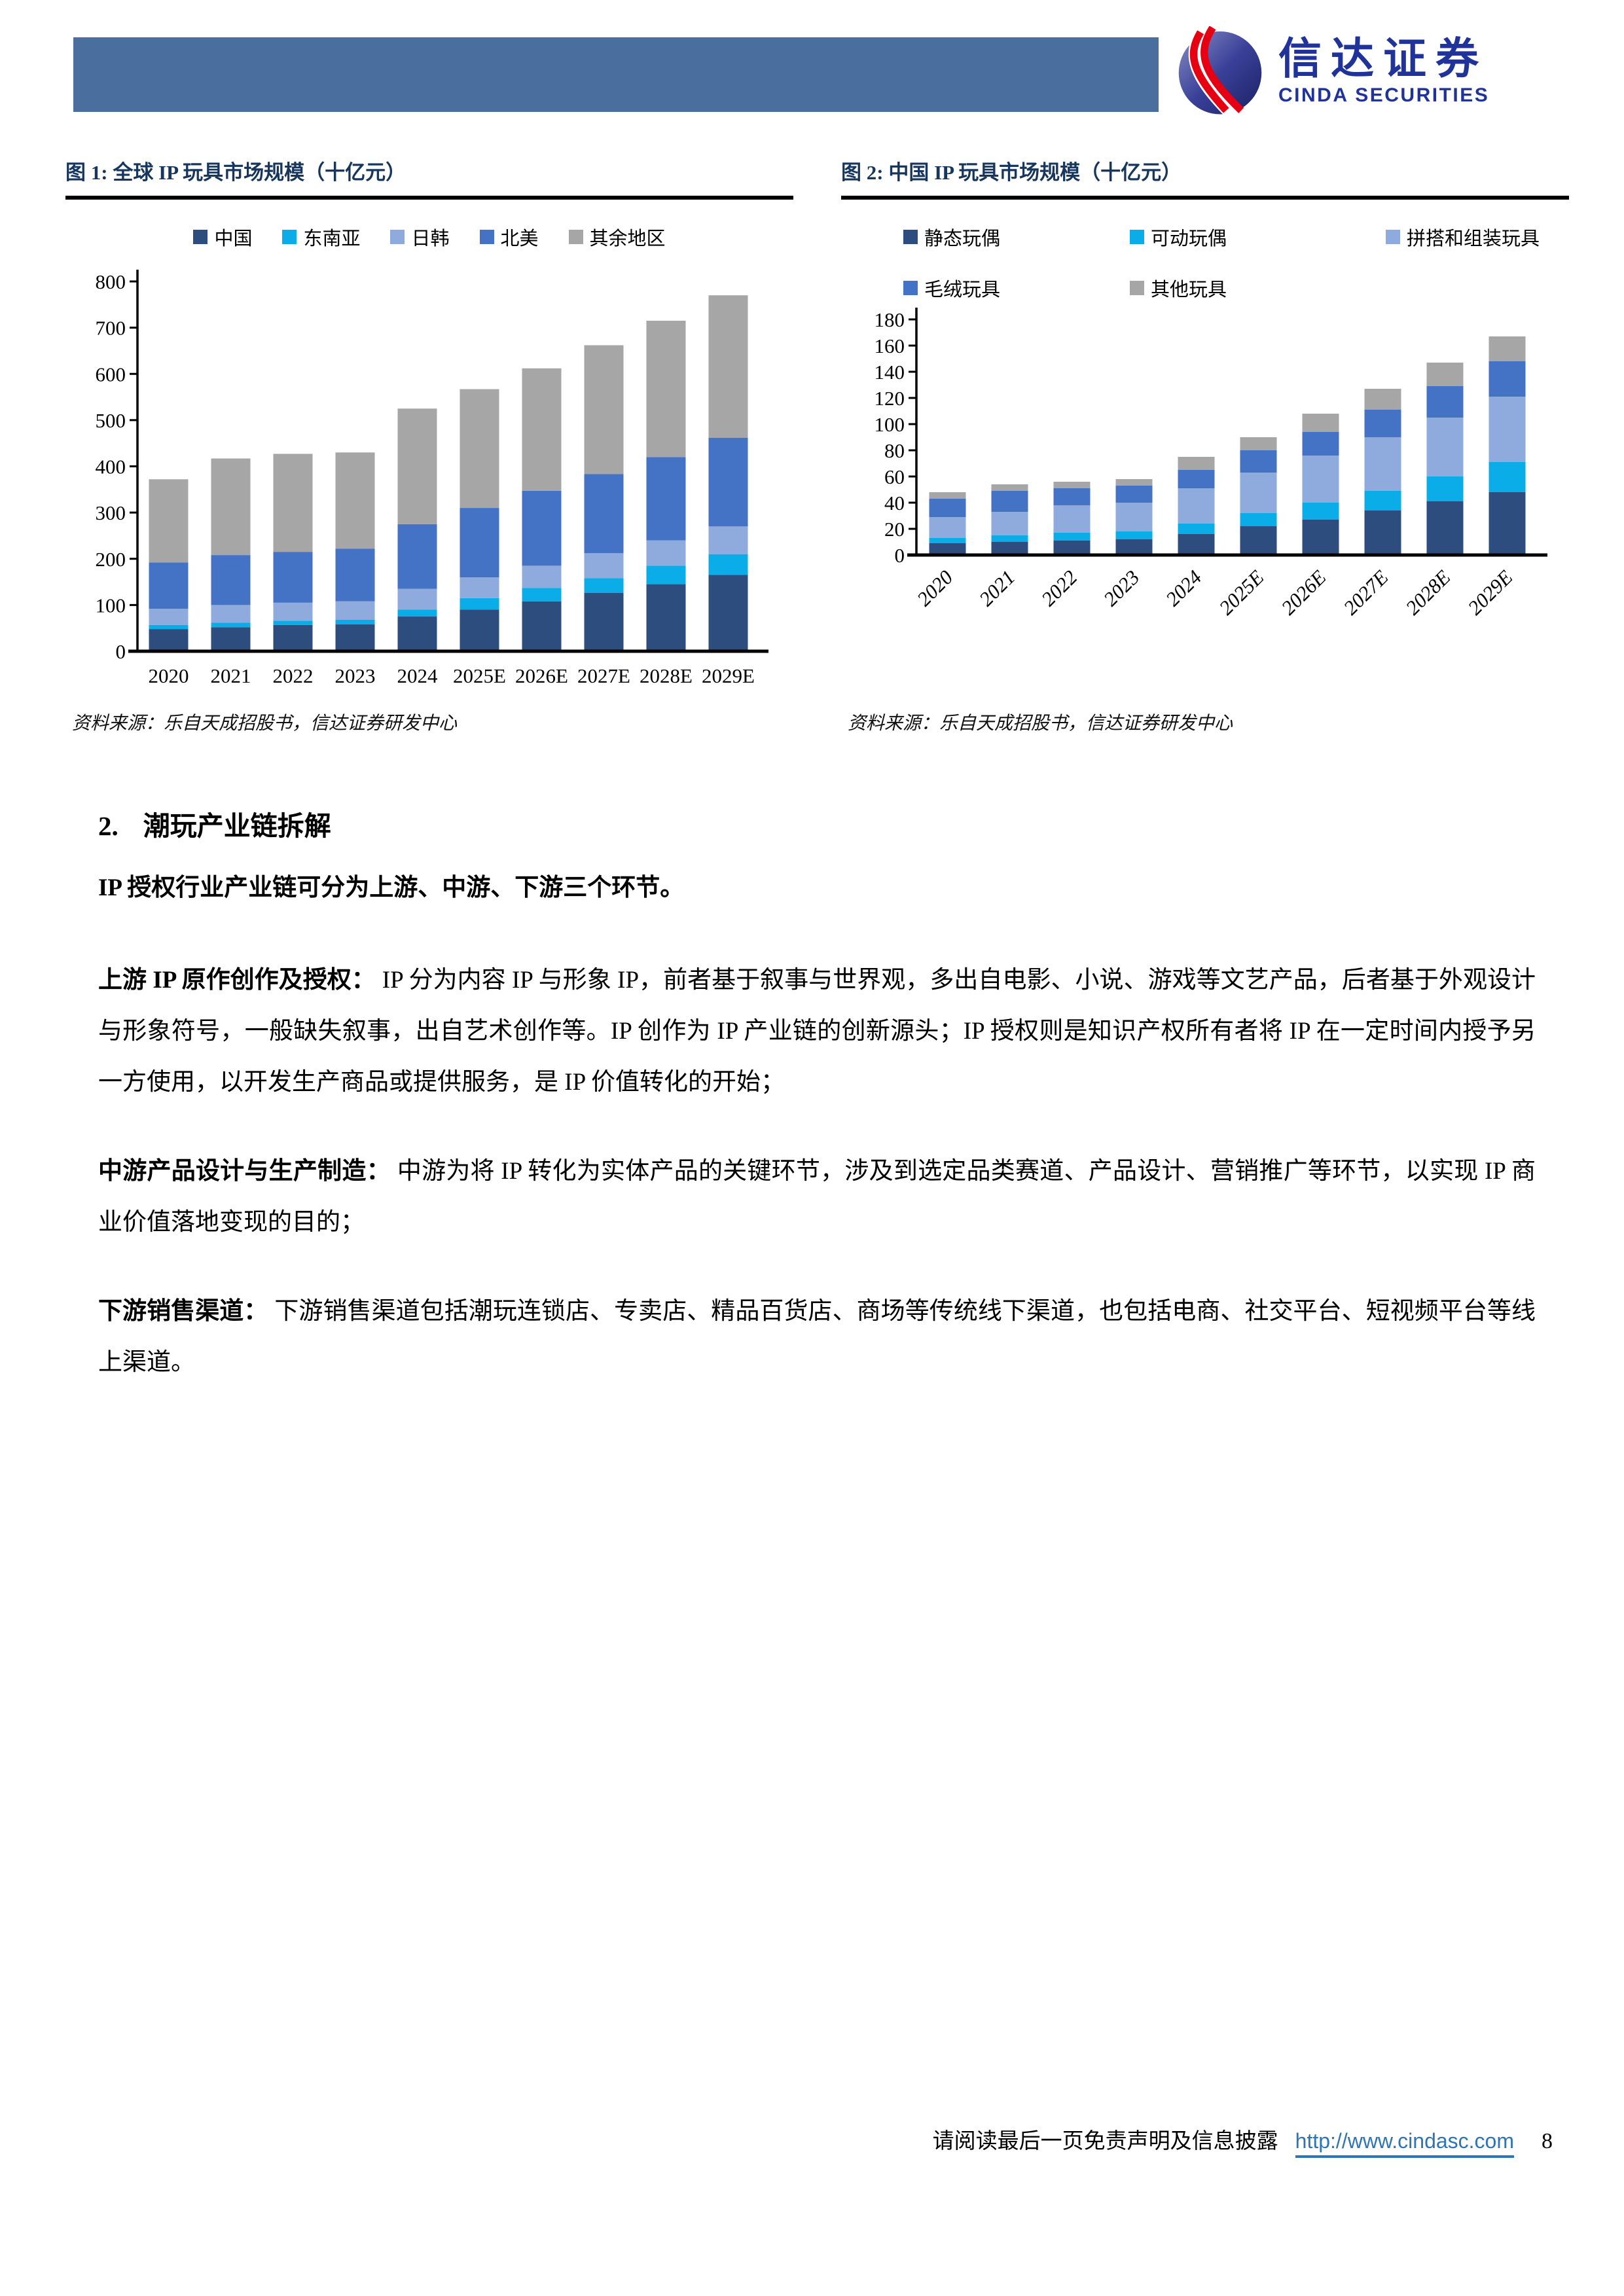 The image size is (1624, 2296). What do you see at coordinates (1189, 238) in the screenshot?
I see `legend-label: 可动玩偶` at bounding box center [1189, 238].